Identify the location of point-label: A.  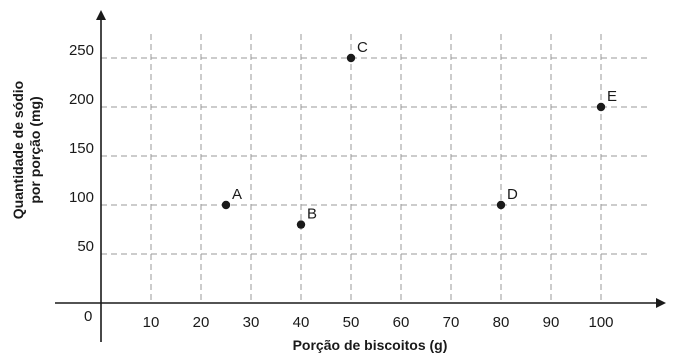
(237, 194).